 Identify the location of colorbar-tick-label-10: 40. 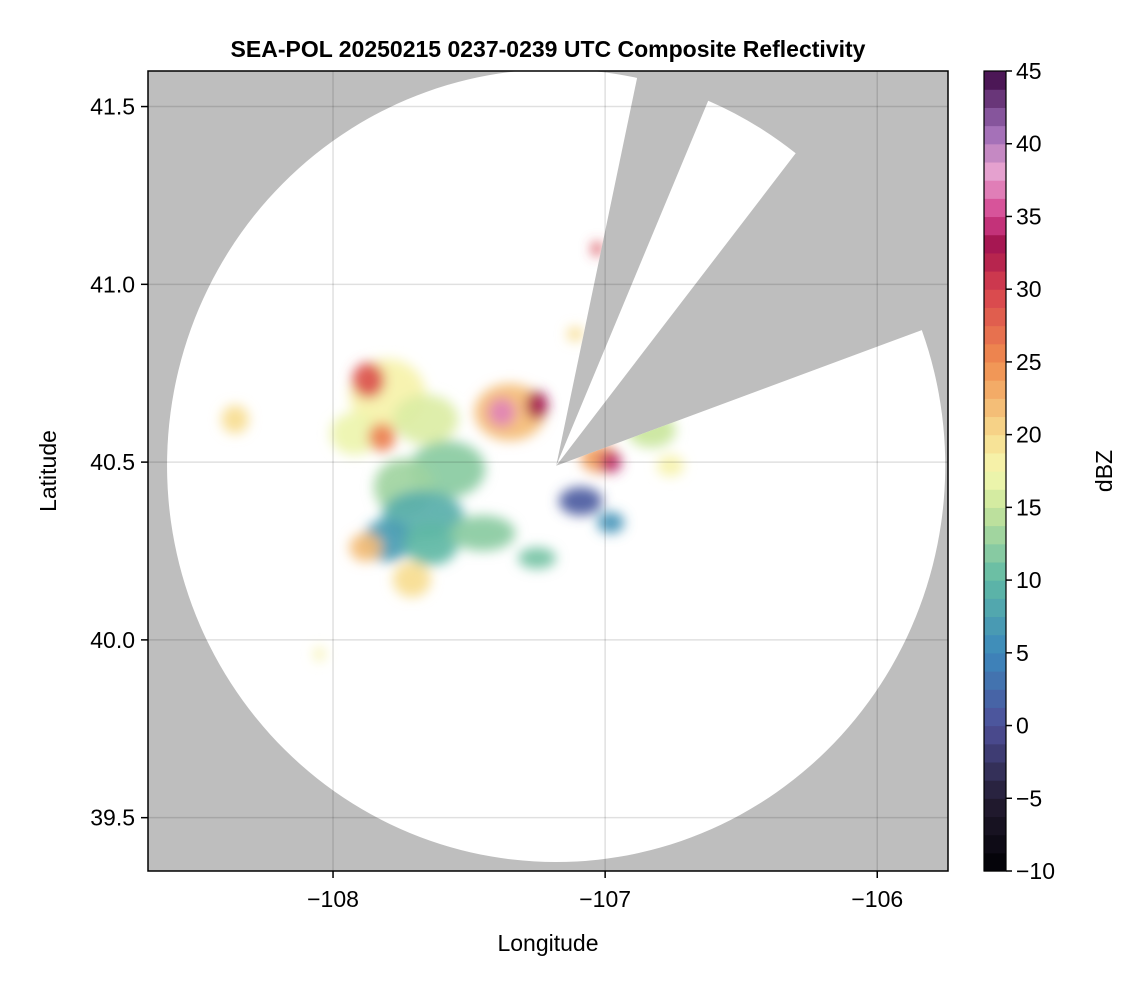
(1029, 144).